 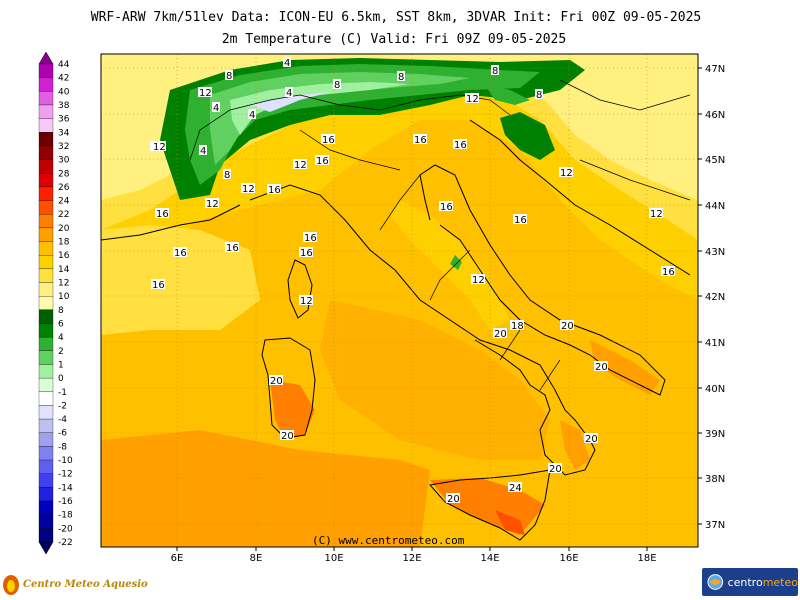 What do you see at coordinates (11, 585) in the screenshot?
I see `flame-logo-icon` at bounding box center [11, 585].